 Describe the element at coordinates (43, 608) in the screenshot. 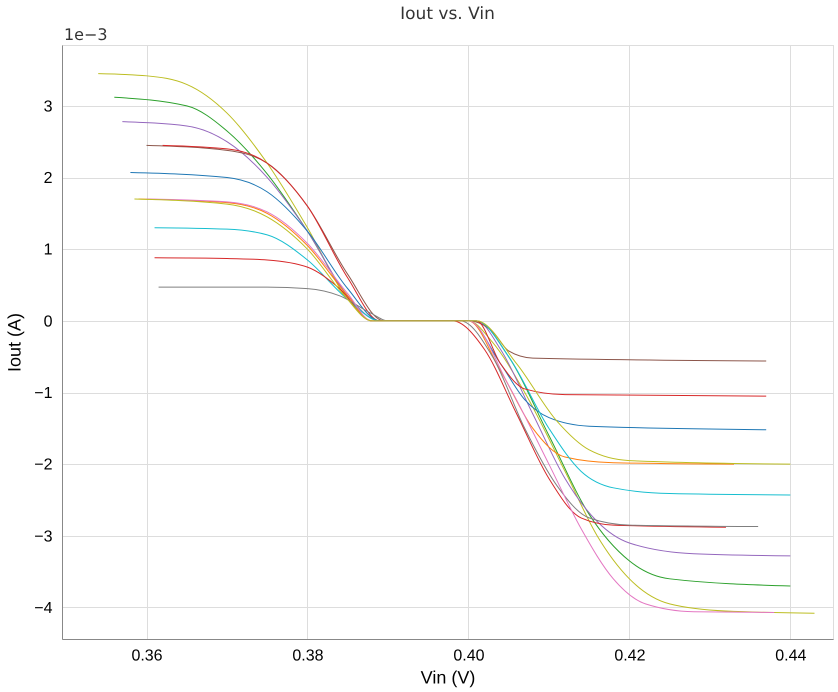

I see `y-tick-label: −4` at that location.